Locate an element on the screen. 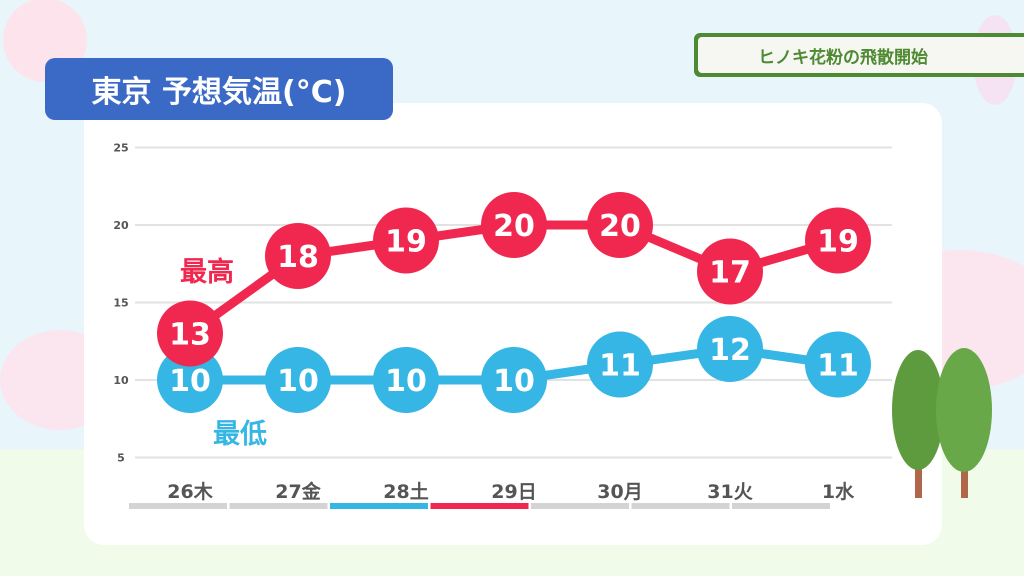  x-tick-label: 31火 is located at coordinates (730, 492).